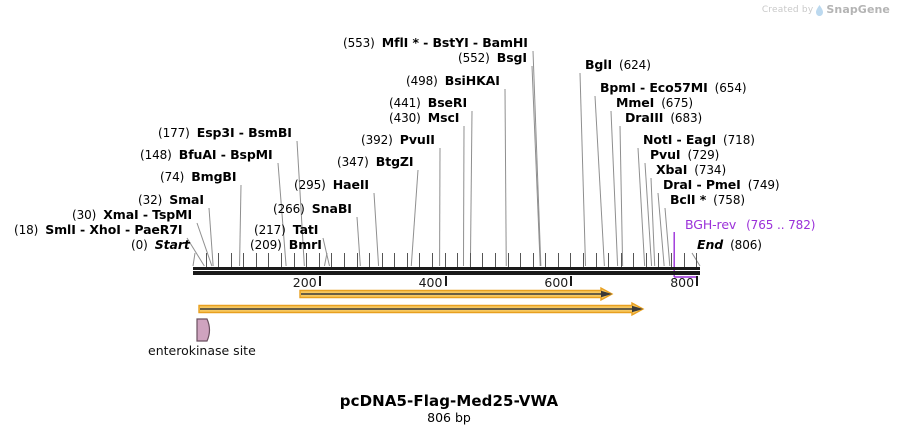  What do you see at coordinates (202, 350) in the screenshot?
I see `feature-label-enterokinase-site: enterokinase site` at bounding box center [202, 350].